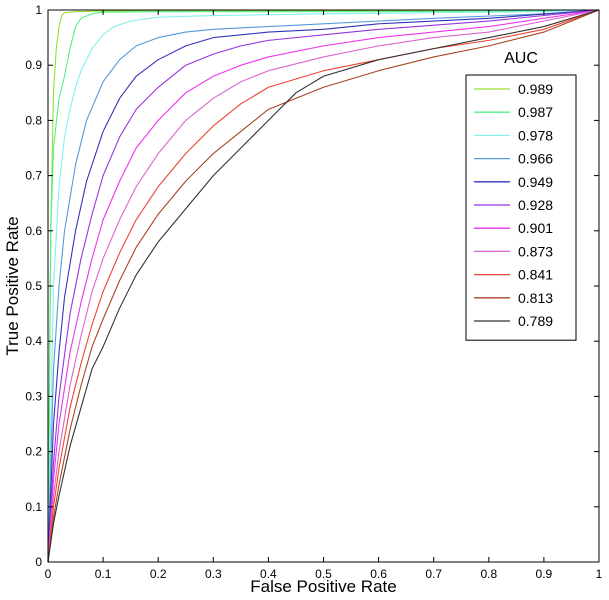 The width and height of the screenshot is (609, 600). Describe the element at coordinates (33, 286) in the screenshot. I see `y-tick-label: 0.5` at that location.